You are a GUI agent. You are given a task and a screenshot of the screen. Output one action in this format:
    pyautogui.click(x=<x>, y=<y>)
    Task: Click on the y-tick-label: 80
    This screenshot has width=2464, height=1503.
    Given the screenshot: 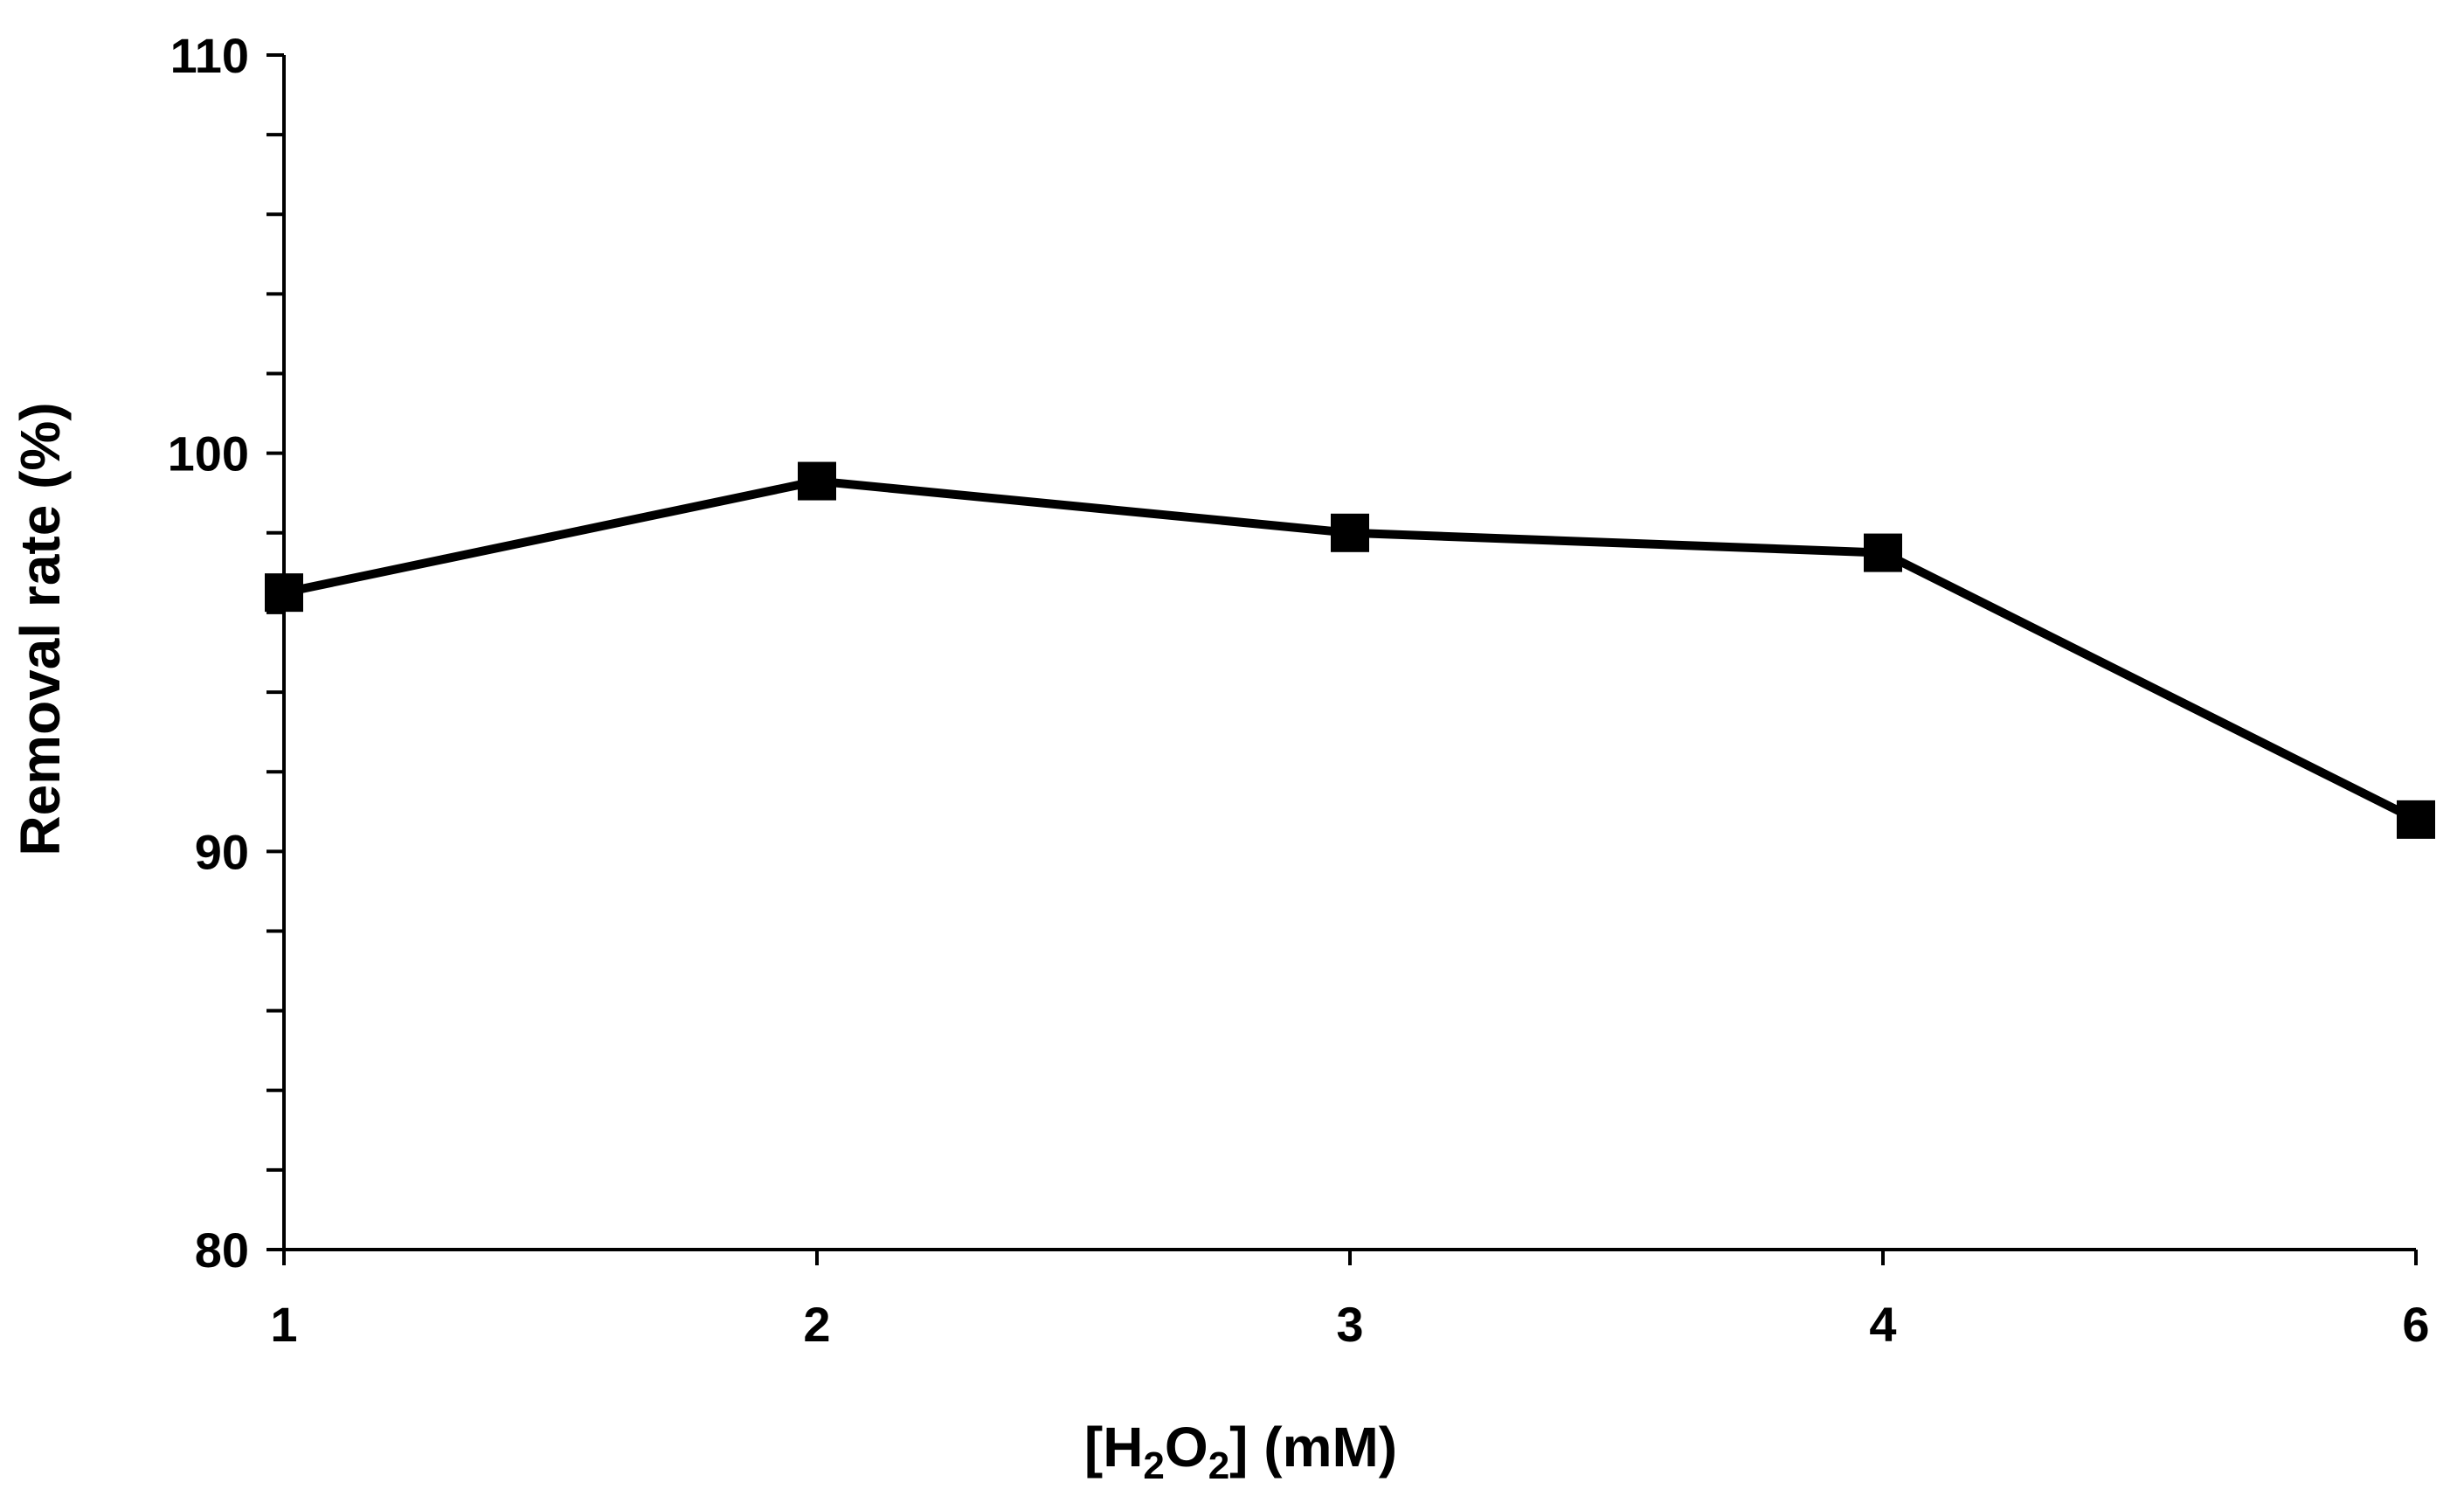 What is the action you would take?
    pyautogui.click(x=222, y=1250)
    